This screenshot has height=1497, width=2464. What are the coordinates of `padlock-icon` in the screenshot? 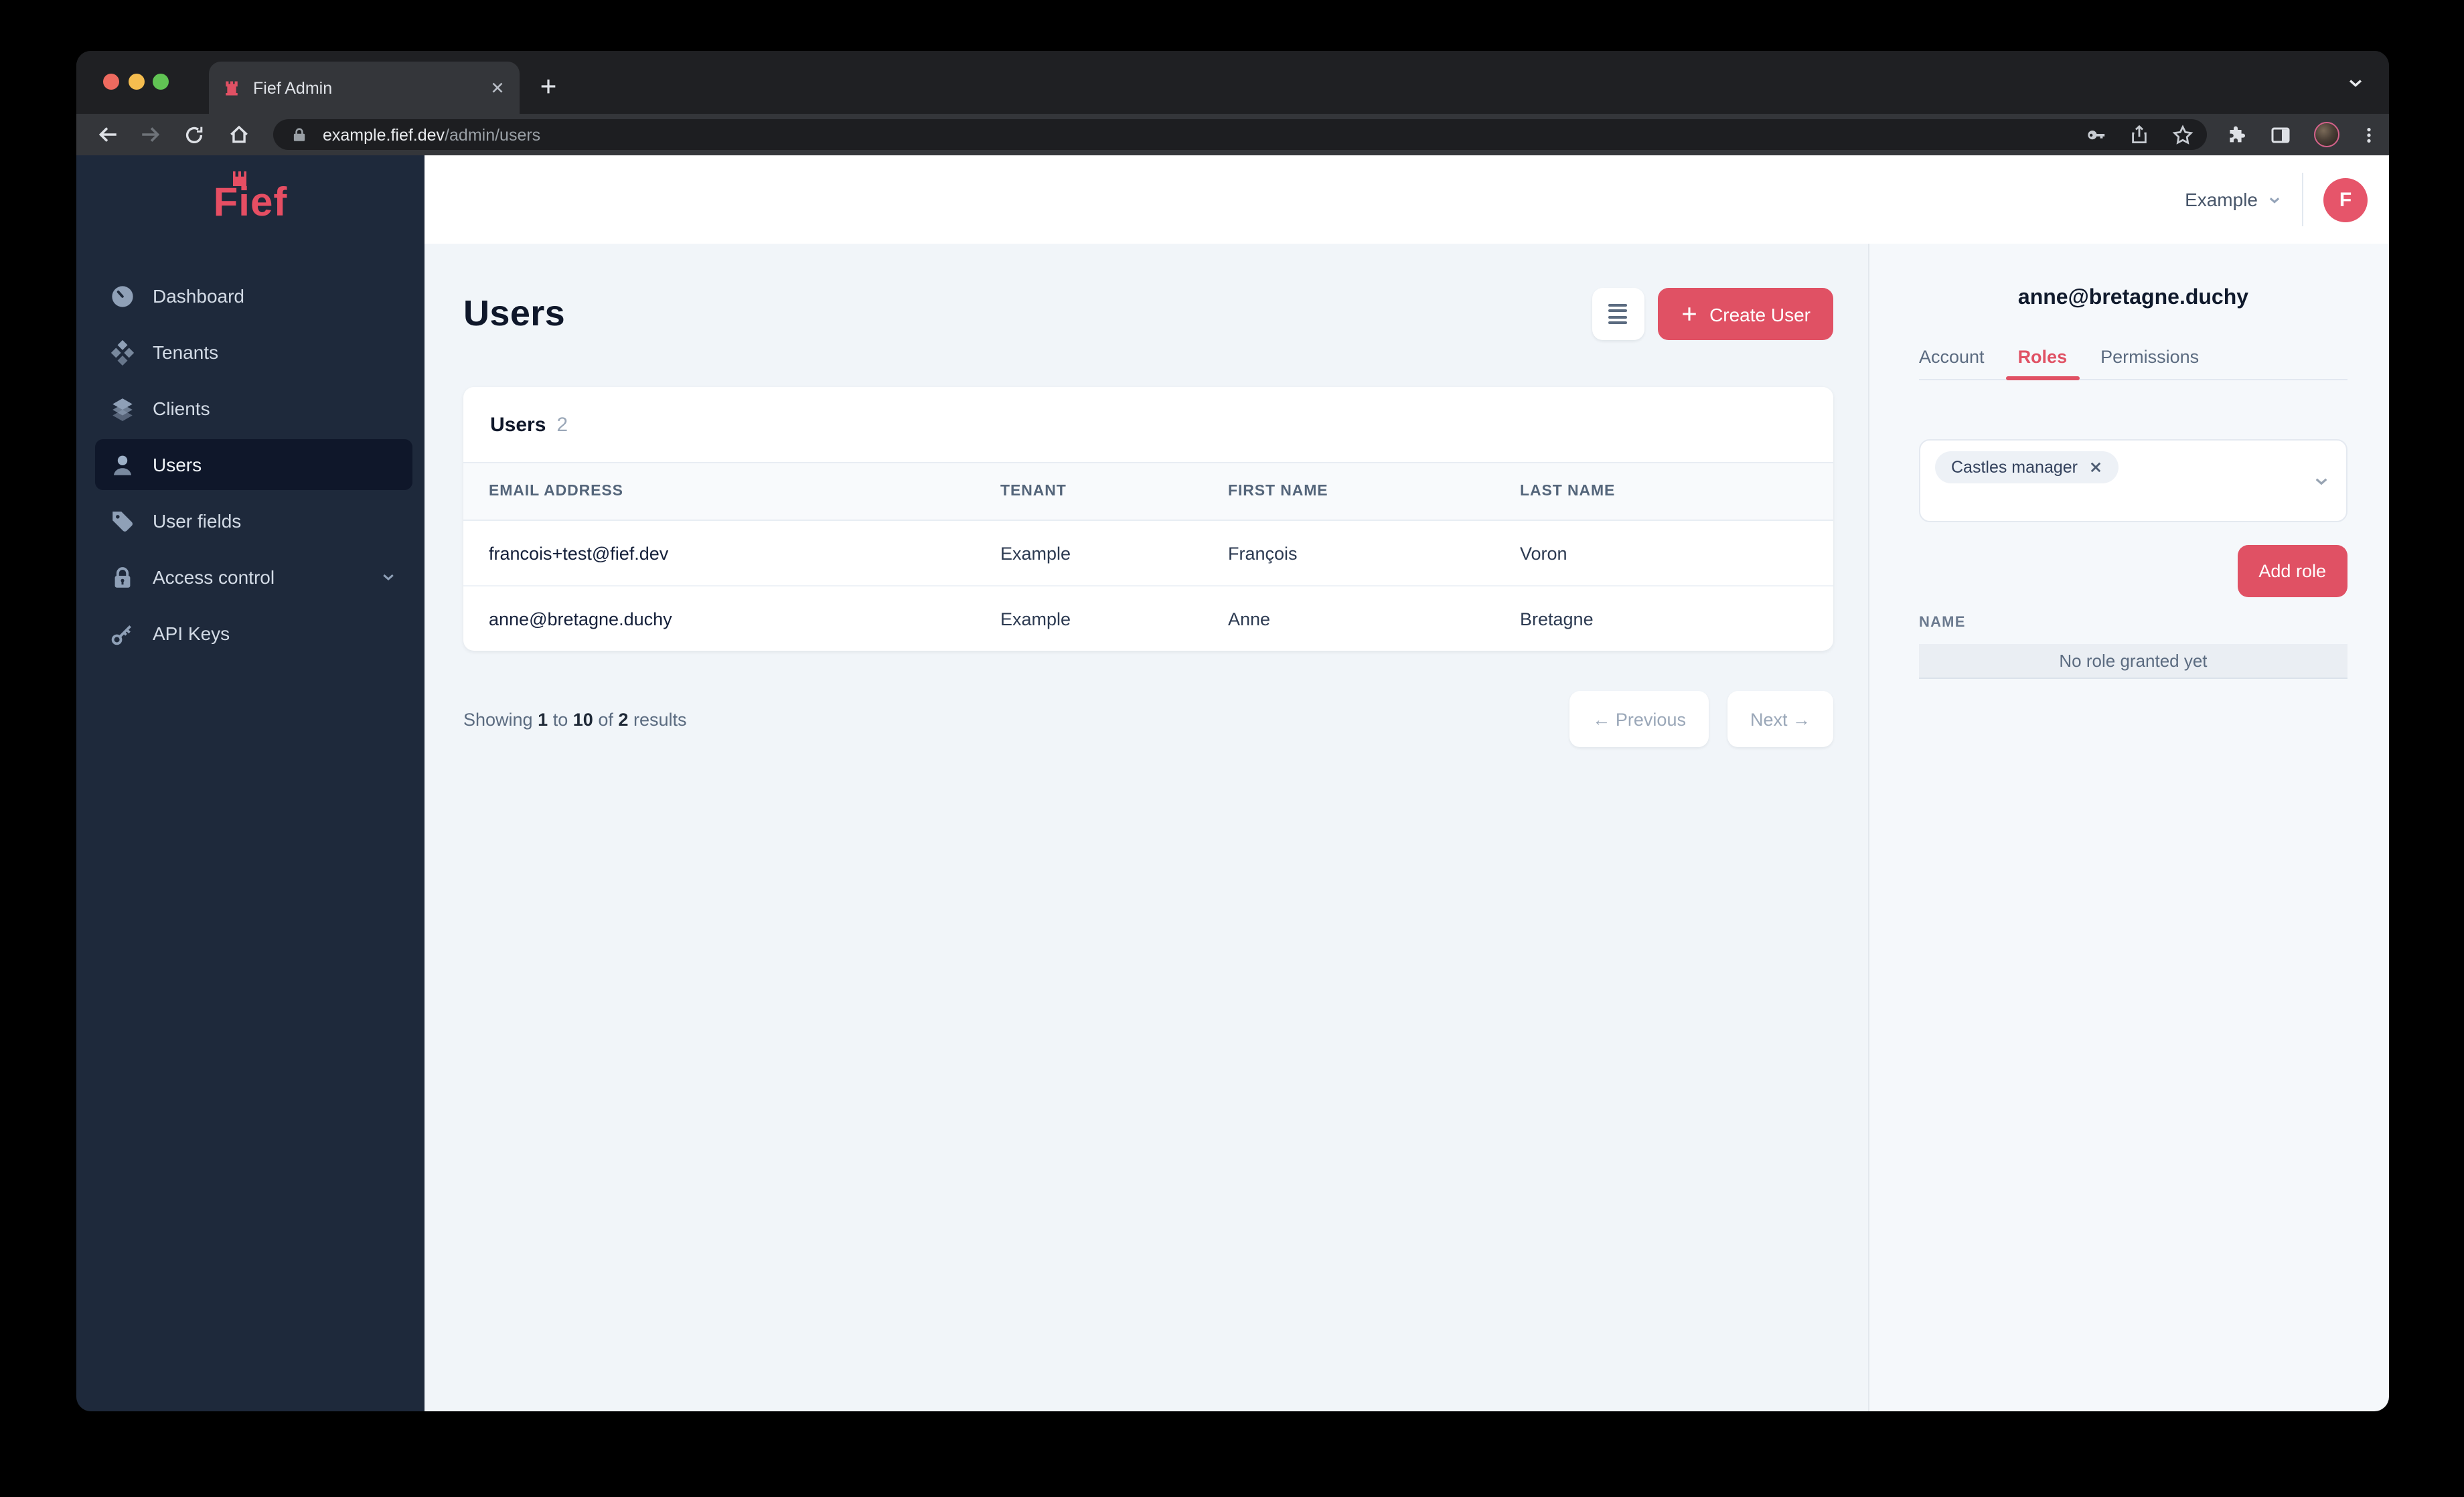 It's located at (122, 577).